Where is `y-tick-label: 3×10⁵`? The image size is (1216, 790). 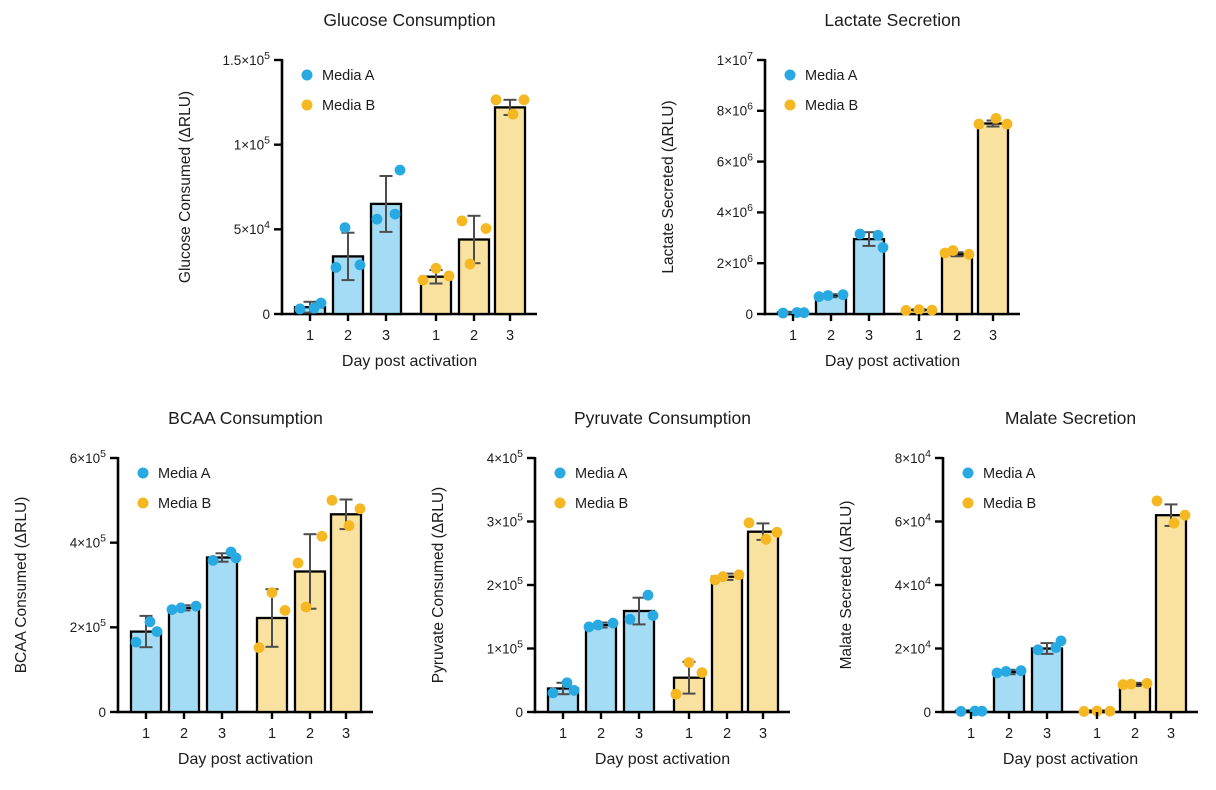 y-tick-label: 3×10⁵ is located at coordinates (505, 520).